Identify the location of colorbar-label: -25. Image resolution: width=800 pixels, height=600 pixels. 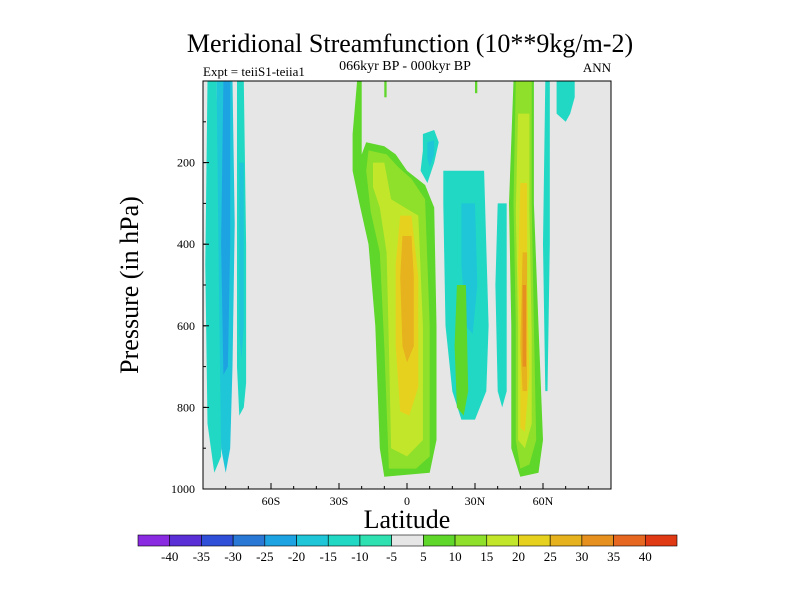
(264, 556).